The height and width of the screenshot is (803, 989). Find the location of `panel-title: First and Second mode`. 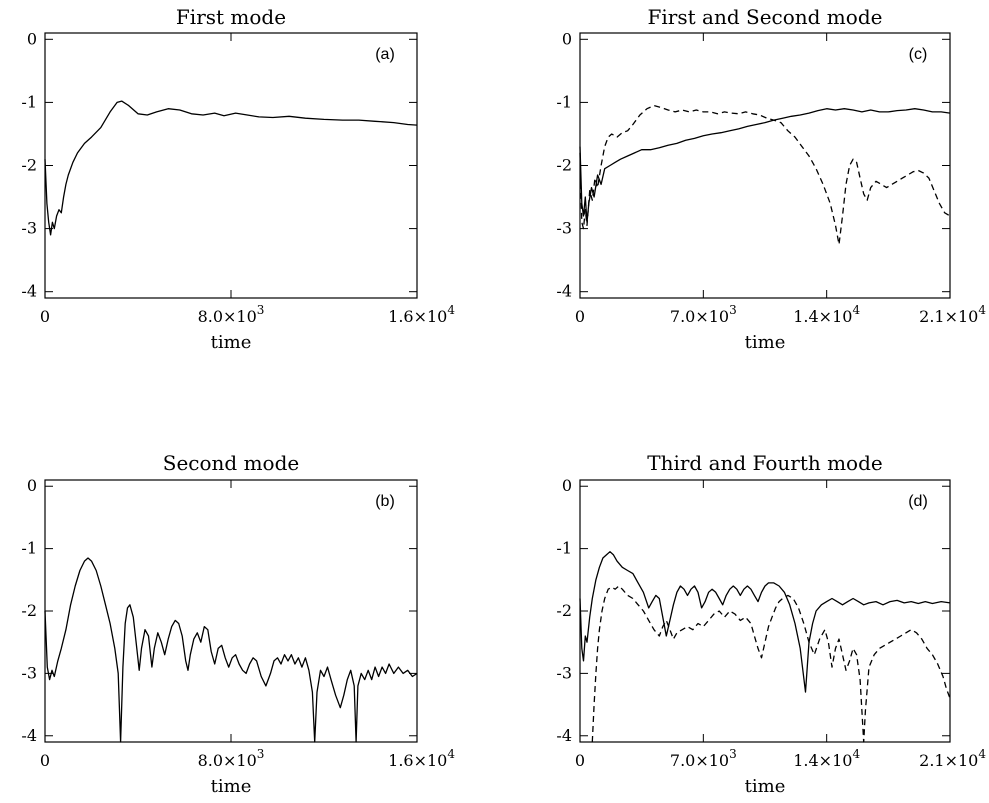

panel-title: First and Second mode is located at coordinates (765, 17).